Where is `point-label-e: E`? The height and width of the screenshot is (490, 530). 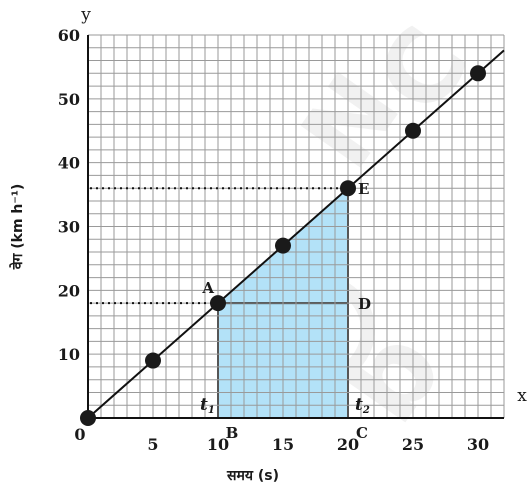
point-label-e: E is located at coordinates (363, 189).